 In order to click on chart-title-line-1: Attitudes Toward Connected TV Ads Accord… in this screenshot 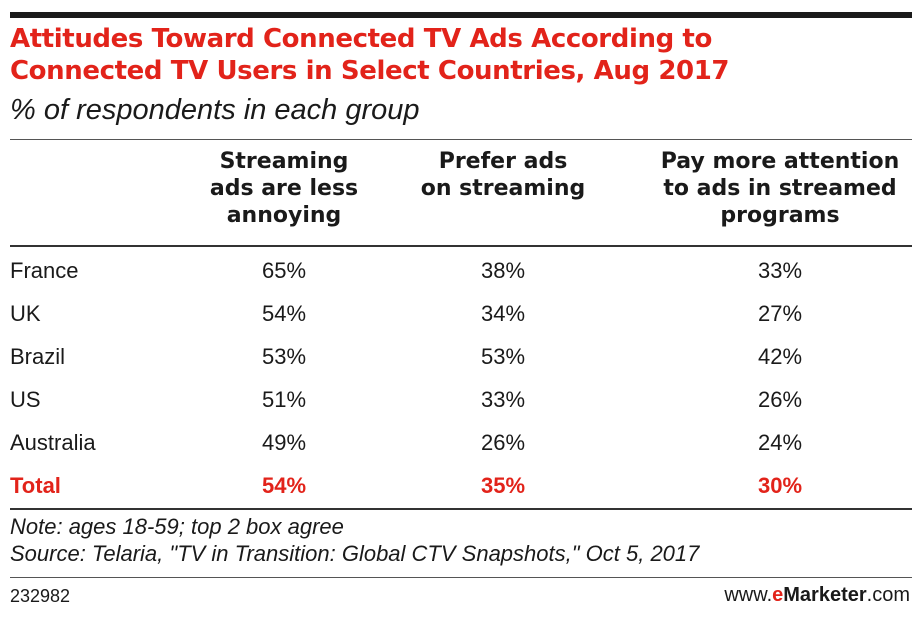, I will do `click(361, 39)`.